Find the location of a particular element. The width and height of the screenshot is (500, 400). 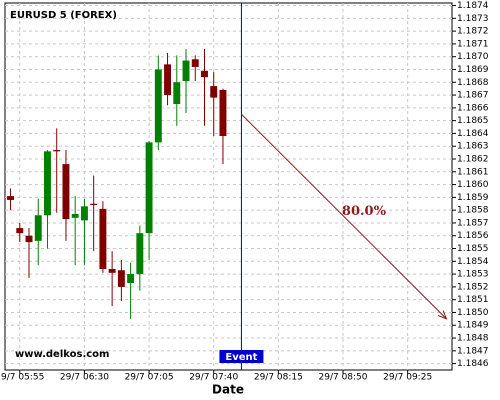

event-box is located at coordinates (241, 356).